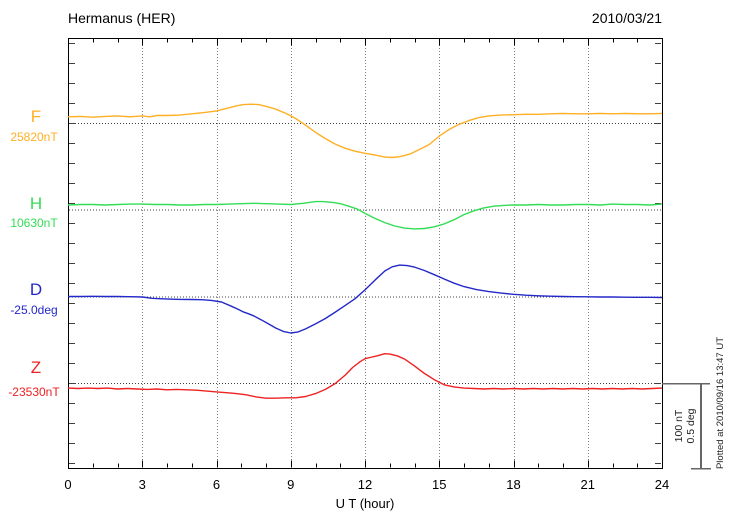  I want to click on scale-bar-deg-label: 0.5 deg, so click(691, 426).